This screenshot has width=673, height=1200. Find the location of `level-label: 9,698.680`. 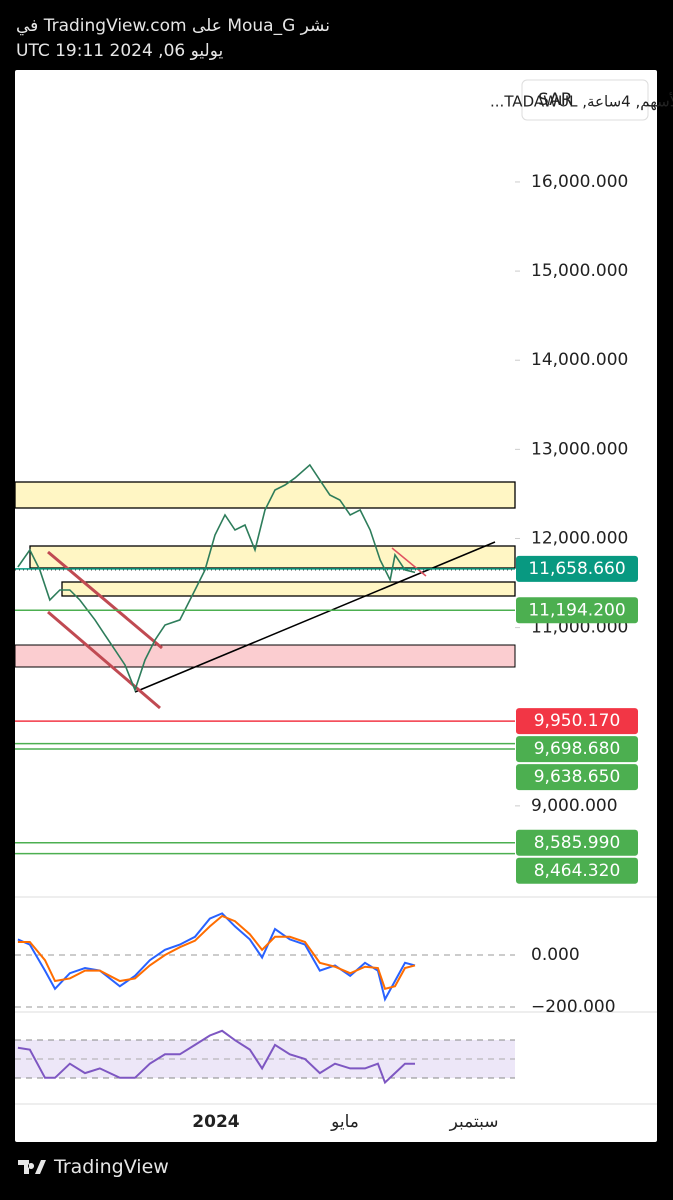

level-label: 9,698.680 is located at coordinates (577, 749).